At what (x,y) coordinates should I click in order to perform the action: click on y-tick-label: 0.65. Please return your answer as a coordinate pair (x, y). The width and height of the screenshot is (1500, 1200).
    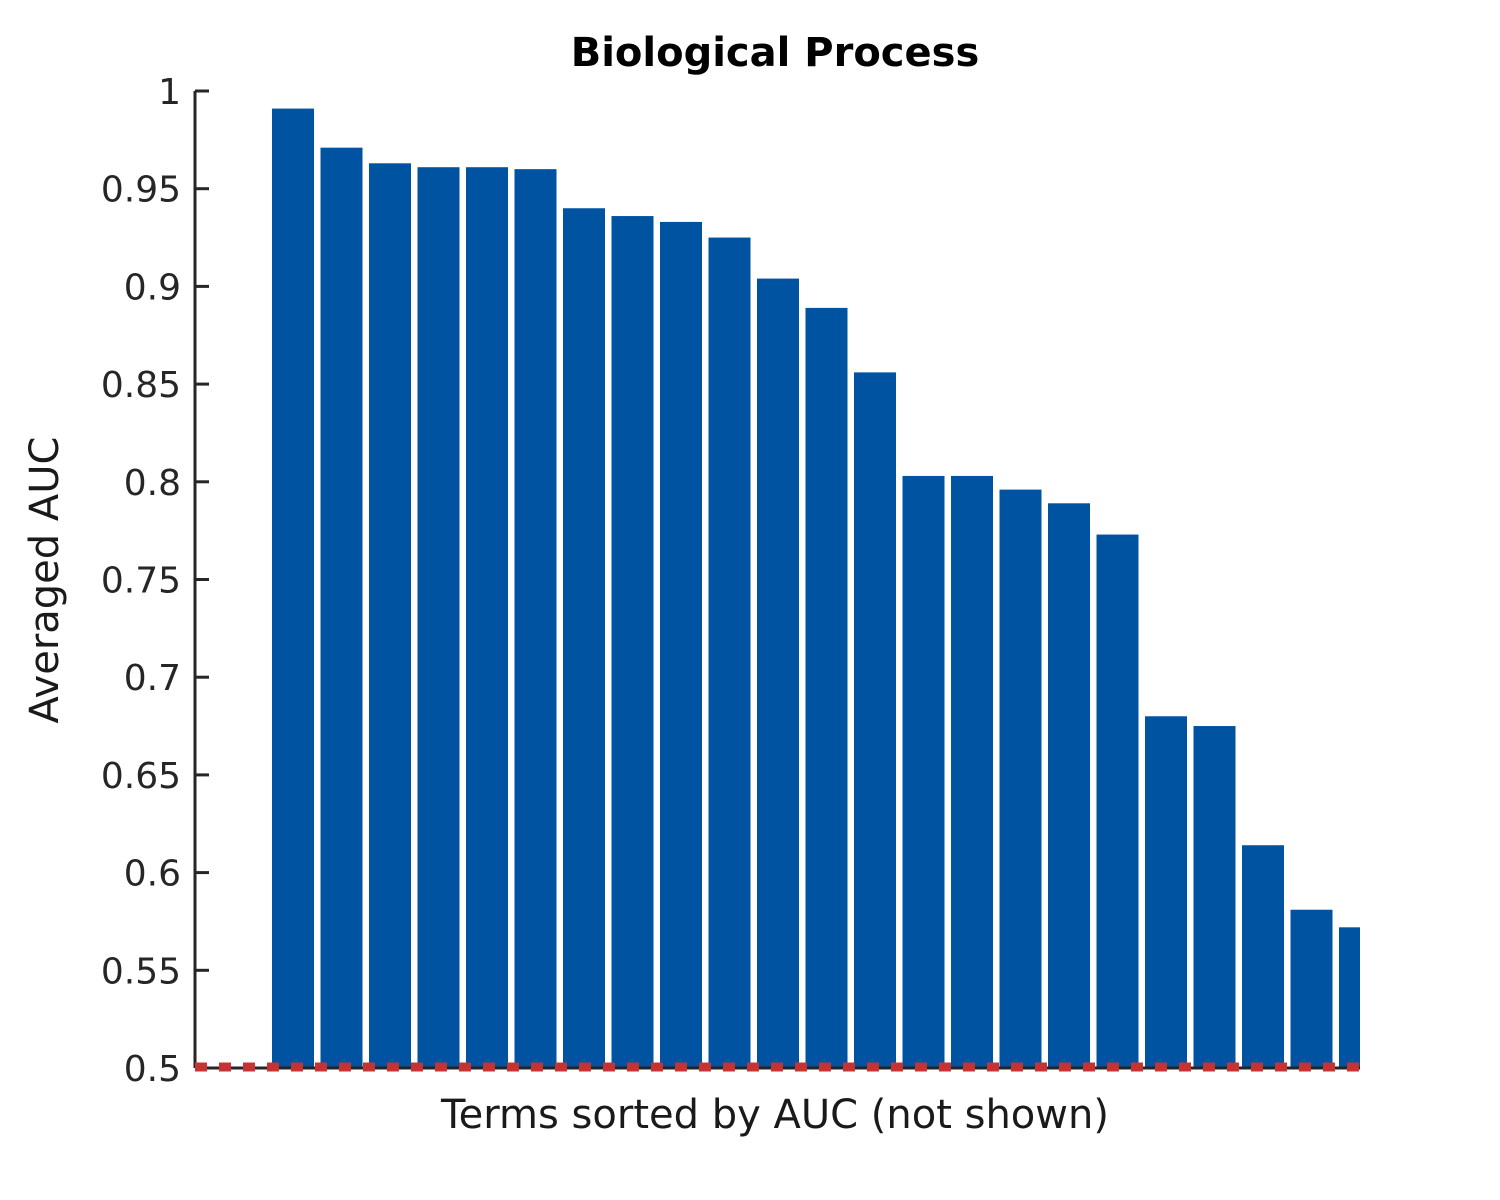
    Looking at the image, I should click on (141, 776).